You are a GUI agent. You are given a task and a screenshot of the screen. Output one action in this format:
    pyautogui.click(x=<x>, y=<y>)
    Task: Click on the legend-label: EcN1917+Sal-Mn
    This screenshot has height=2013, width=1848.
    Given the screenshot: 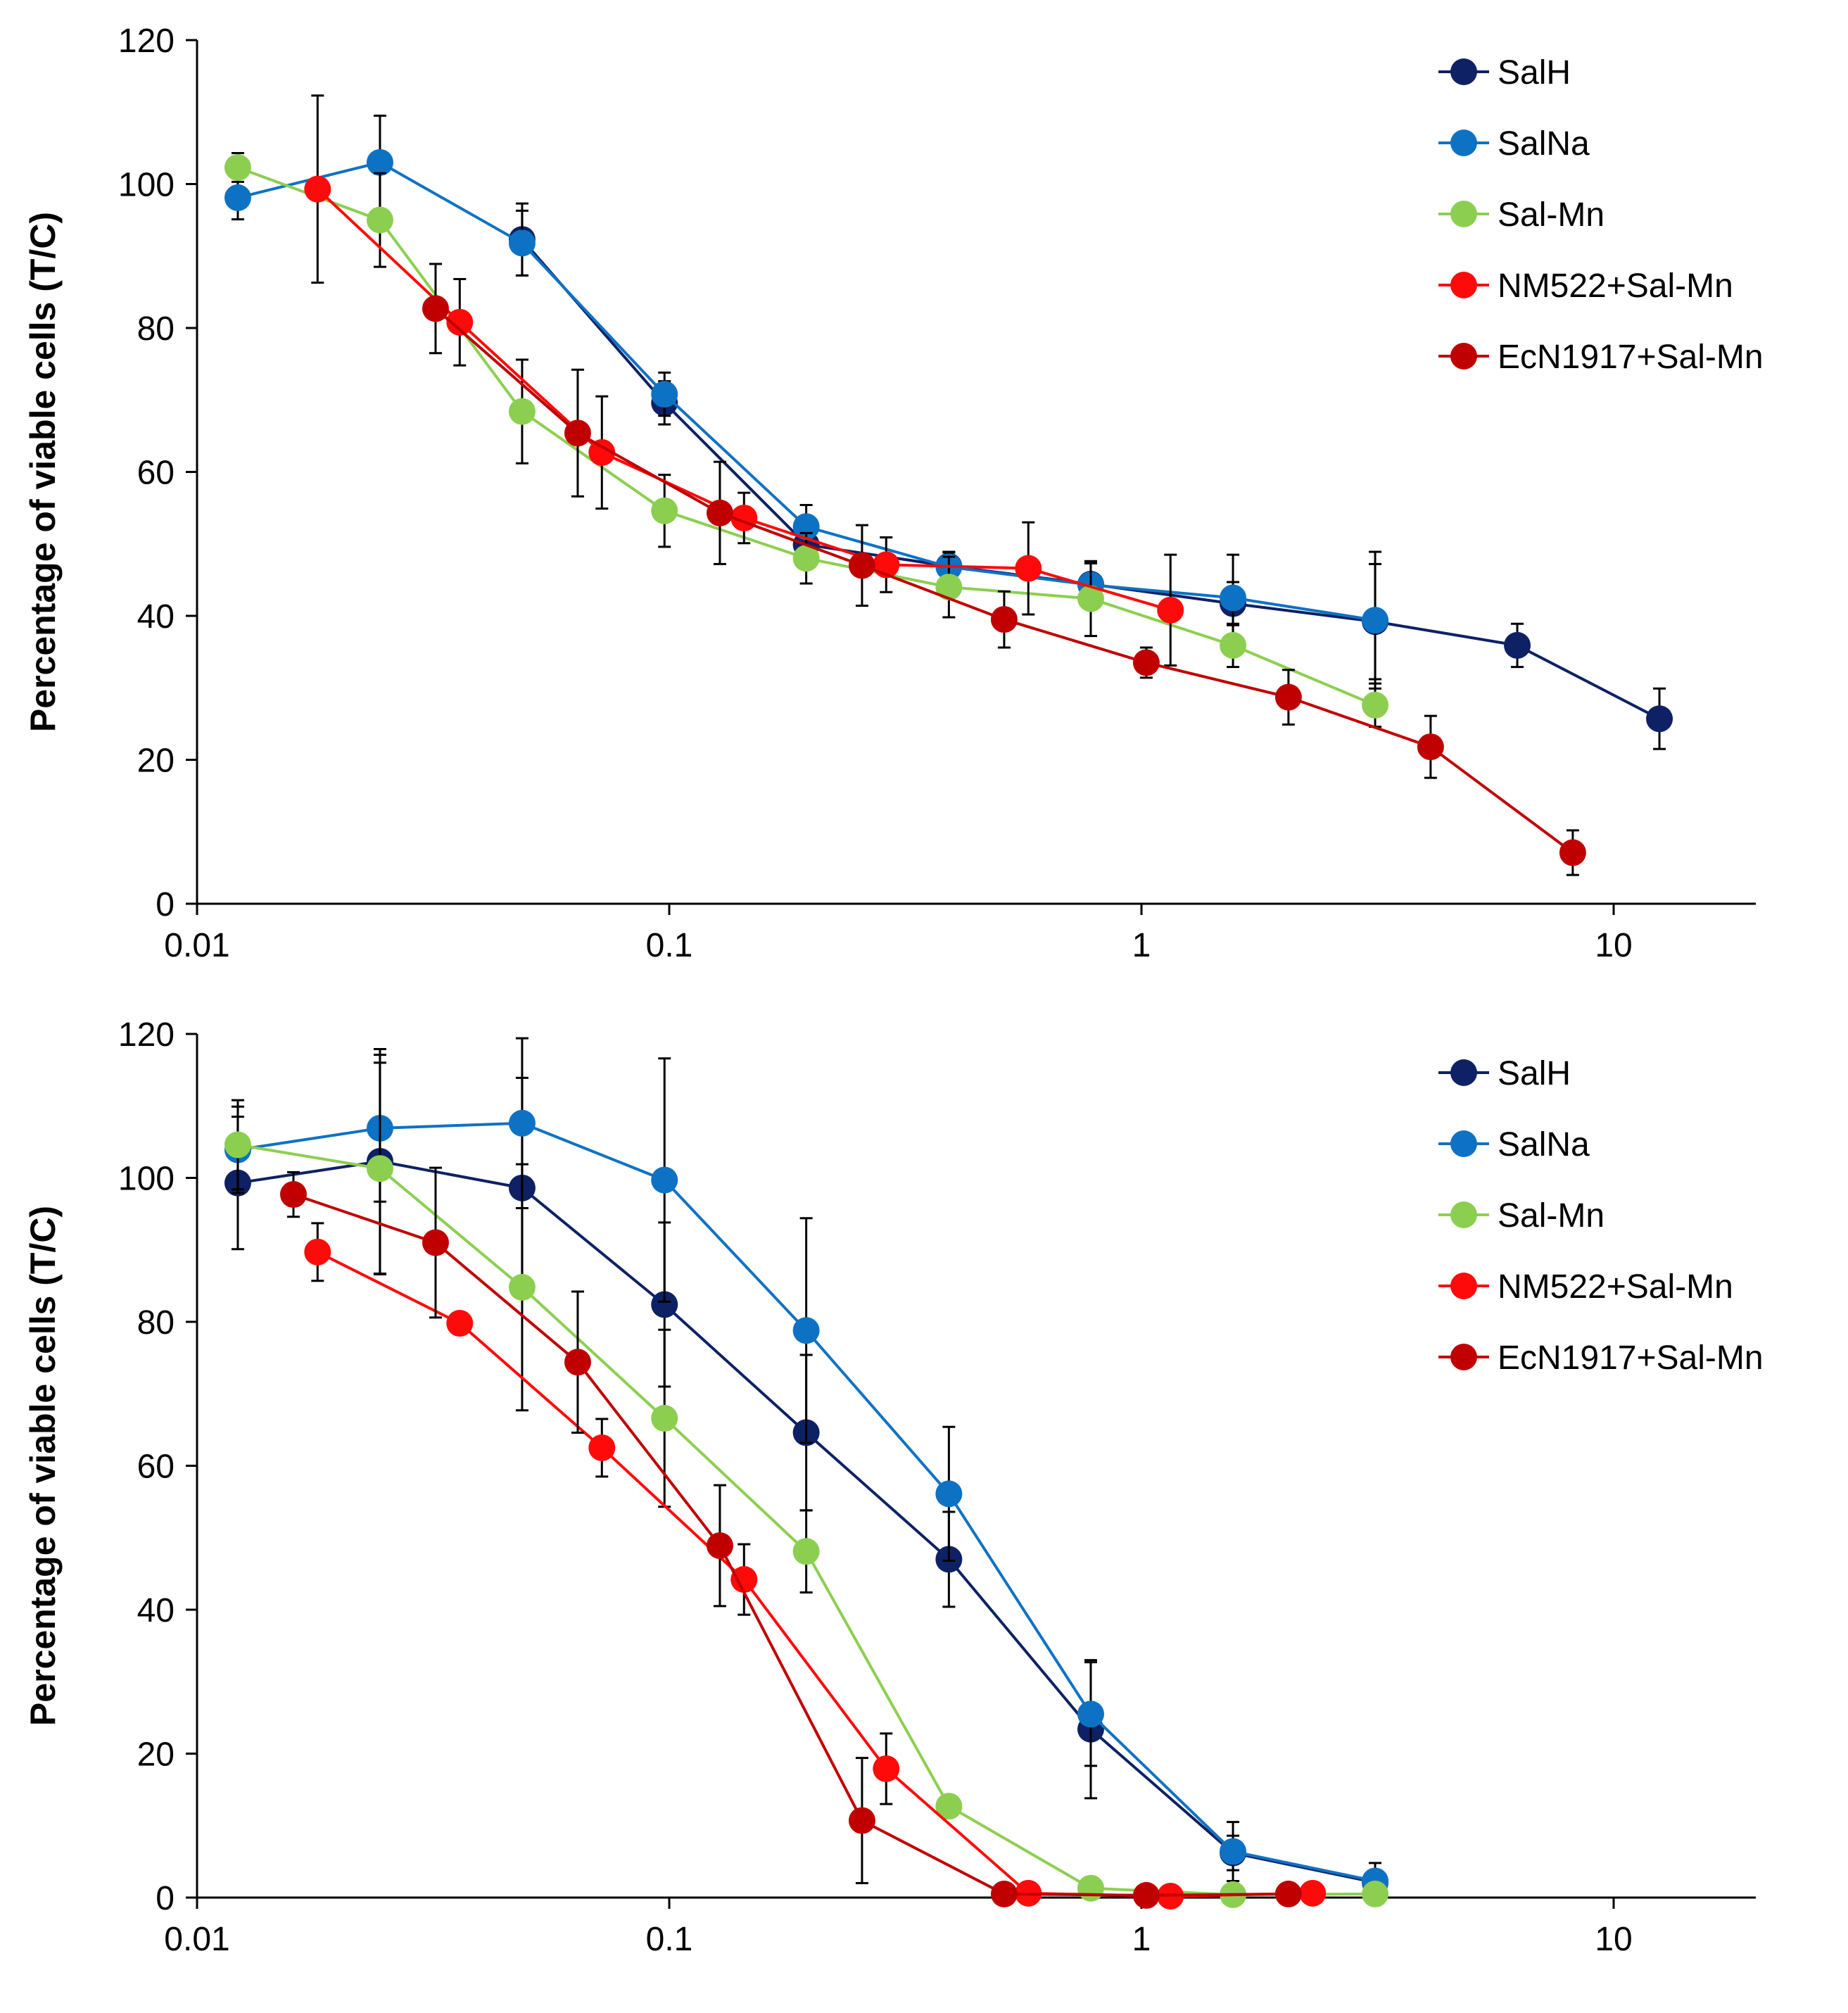 What is the action you would take?
    pyautogui.click(x=1631, y=1358)
    